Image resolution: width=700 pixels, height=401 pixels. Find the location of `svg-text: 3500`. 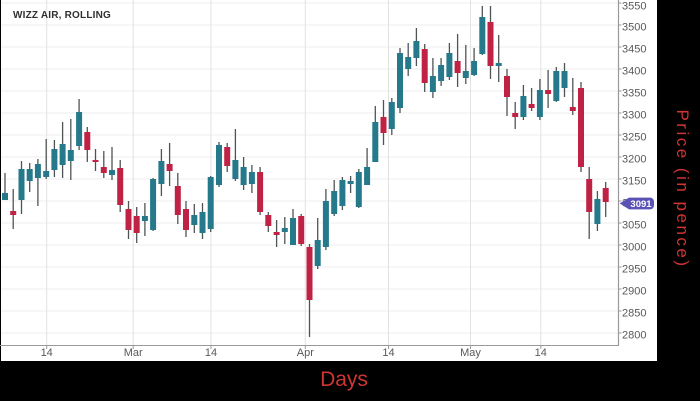

svg-text: 3500 is located at coordinates (634, 28).